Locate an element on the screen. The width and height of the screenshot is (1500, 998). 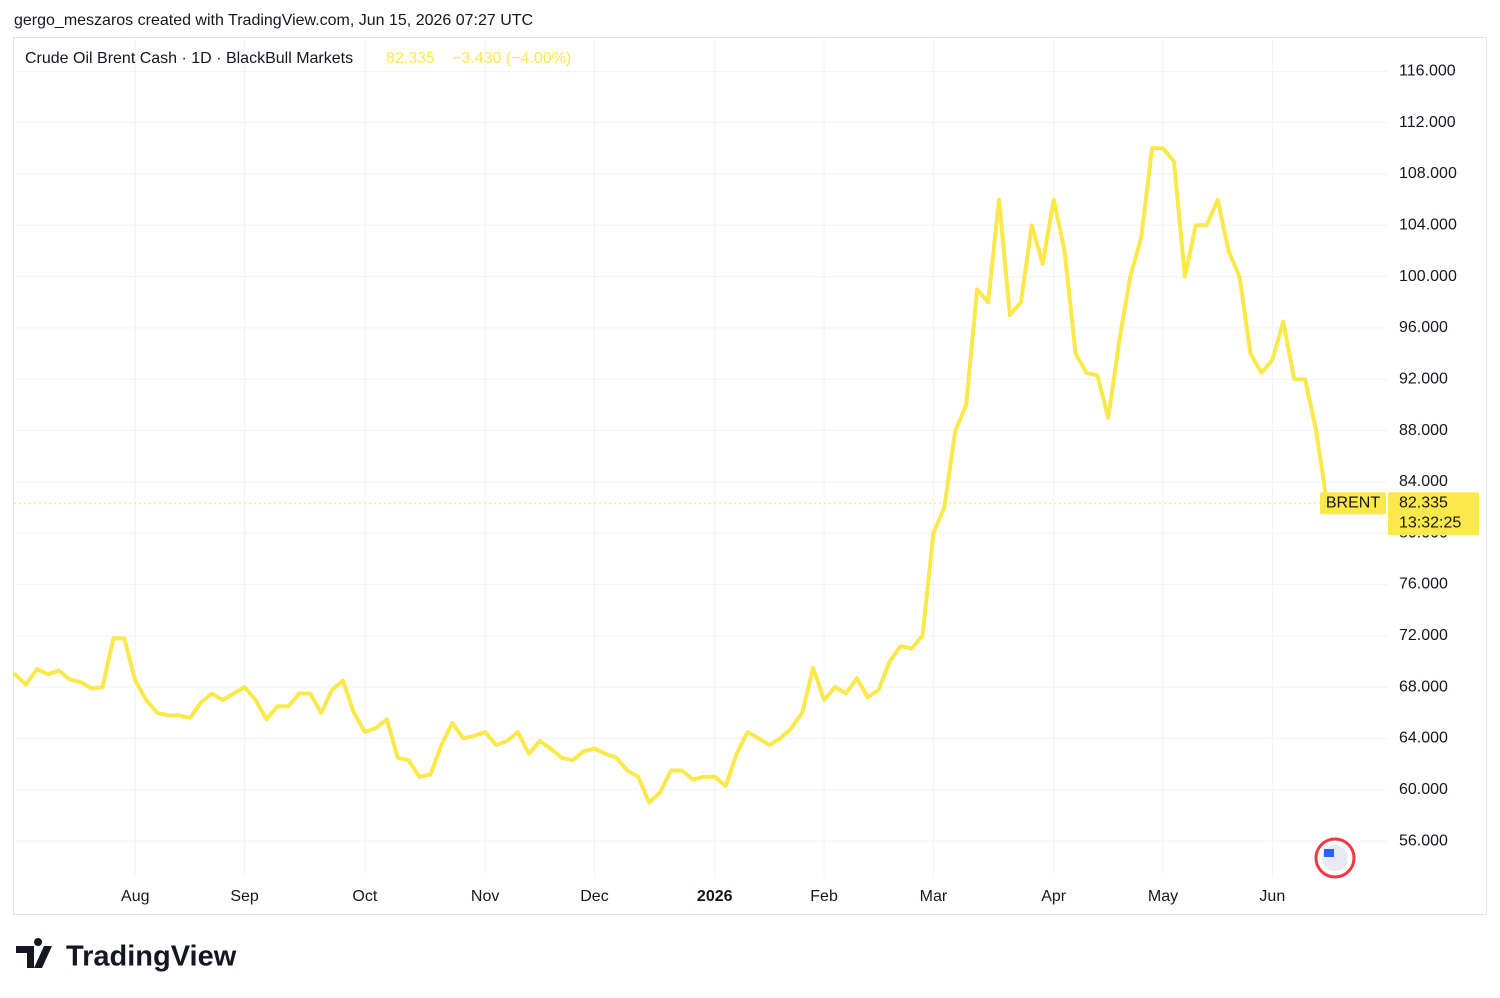
price-tag-value: 82.335 is located at coordinates (1423, 502).